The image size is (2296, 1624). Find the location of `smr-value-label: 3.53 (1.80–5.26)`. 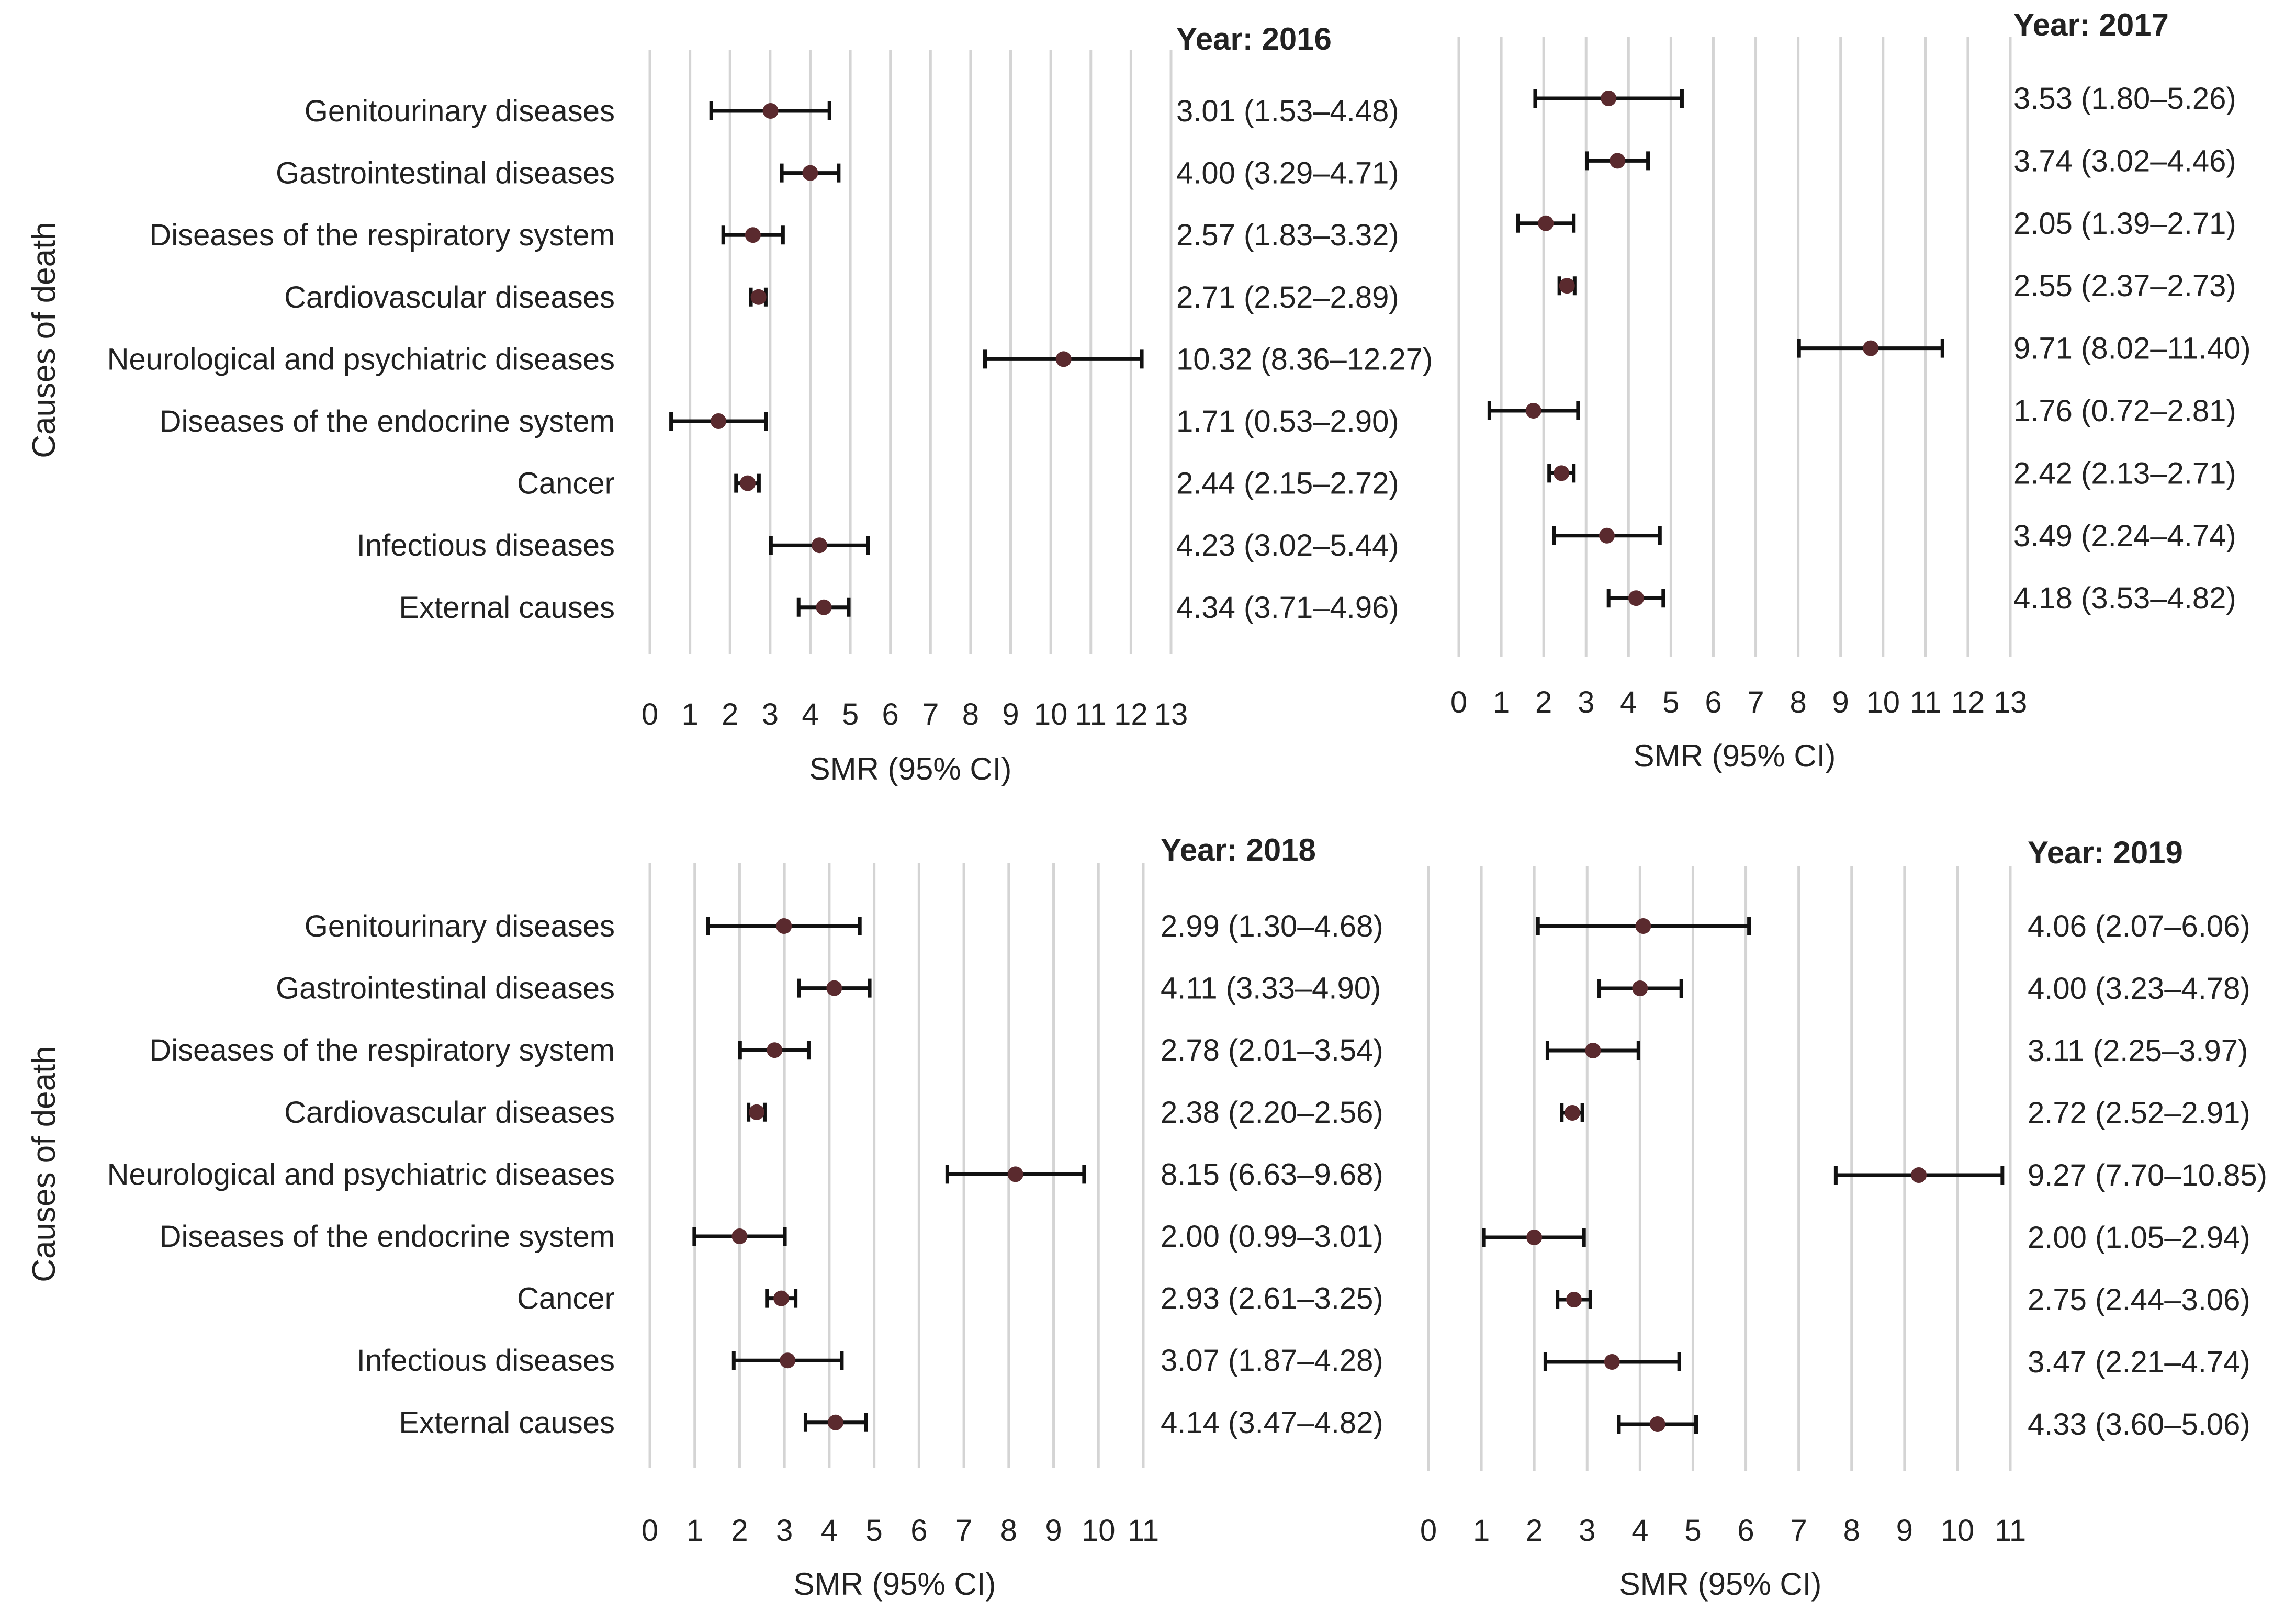

smr-value-label: 3.53 (1.80–5.26) is located at coordinates (2124, 99).